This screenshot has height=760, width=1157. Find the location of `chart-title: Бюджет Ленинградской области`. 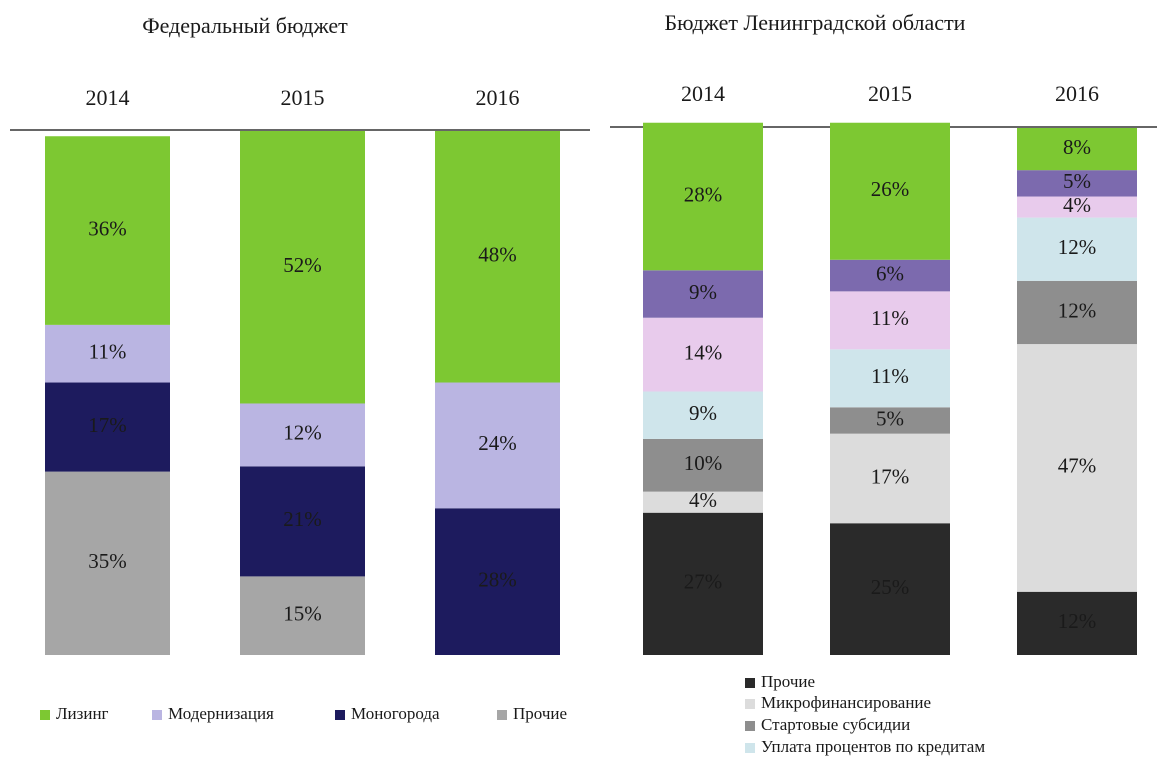

chart-title: Бюджет Ленинградской области is located at coordinates (815, 22).